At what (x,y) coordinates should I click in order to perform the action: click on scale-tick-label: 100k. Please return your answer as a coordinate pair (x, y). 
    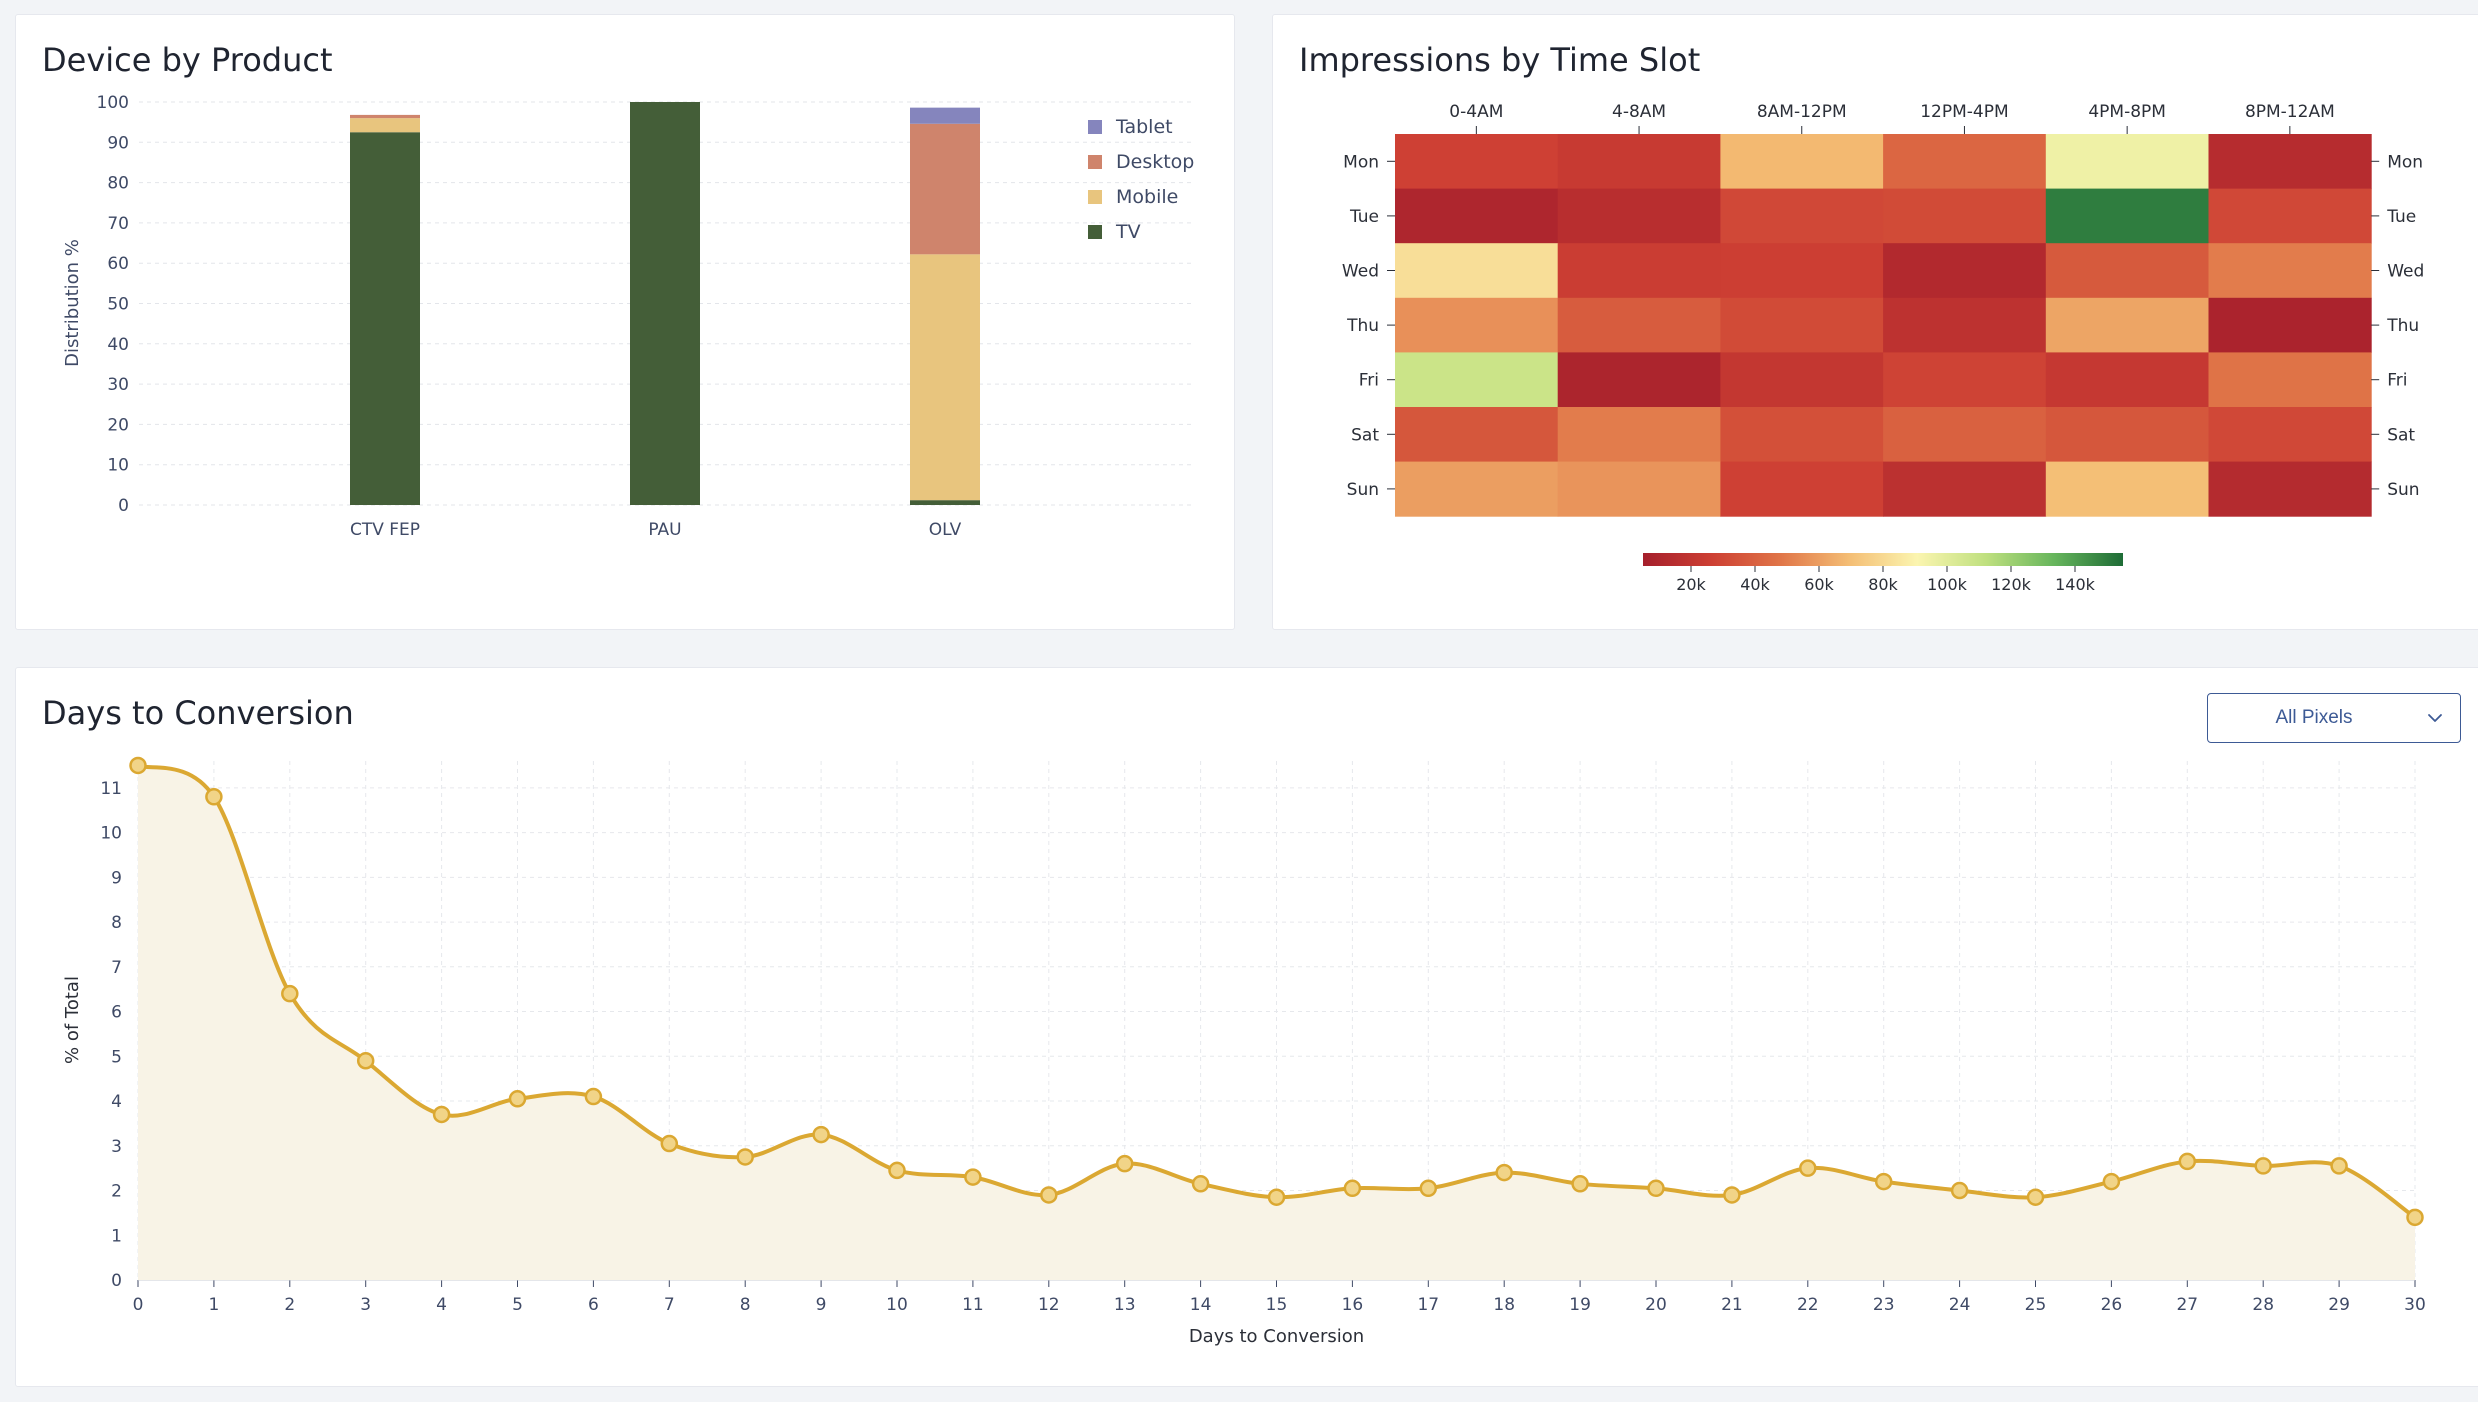
    Looking at the image, I should click on (1947, 584).